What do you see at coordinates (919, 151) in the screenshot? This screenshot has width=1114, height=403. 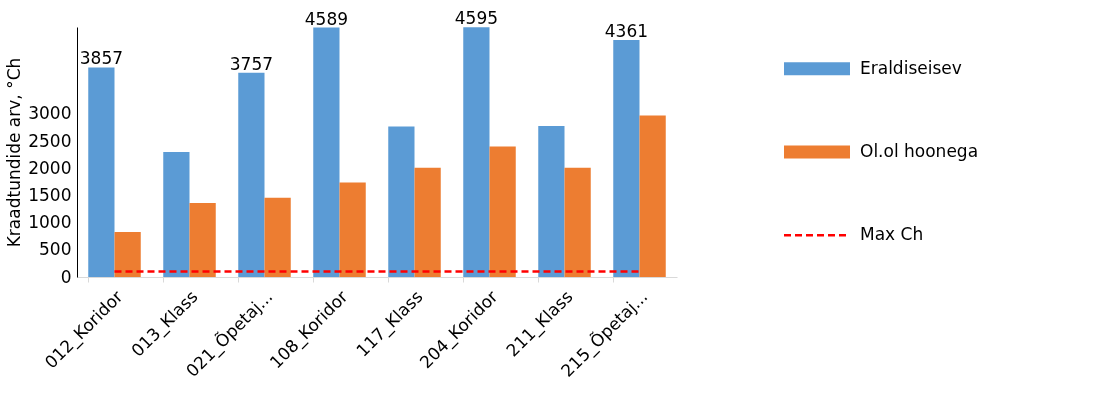 I see `legend-label: Ol.ol hoonega` at bounding box center [919, 151].